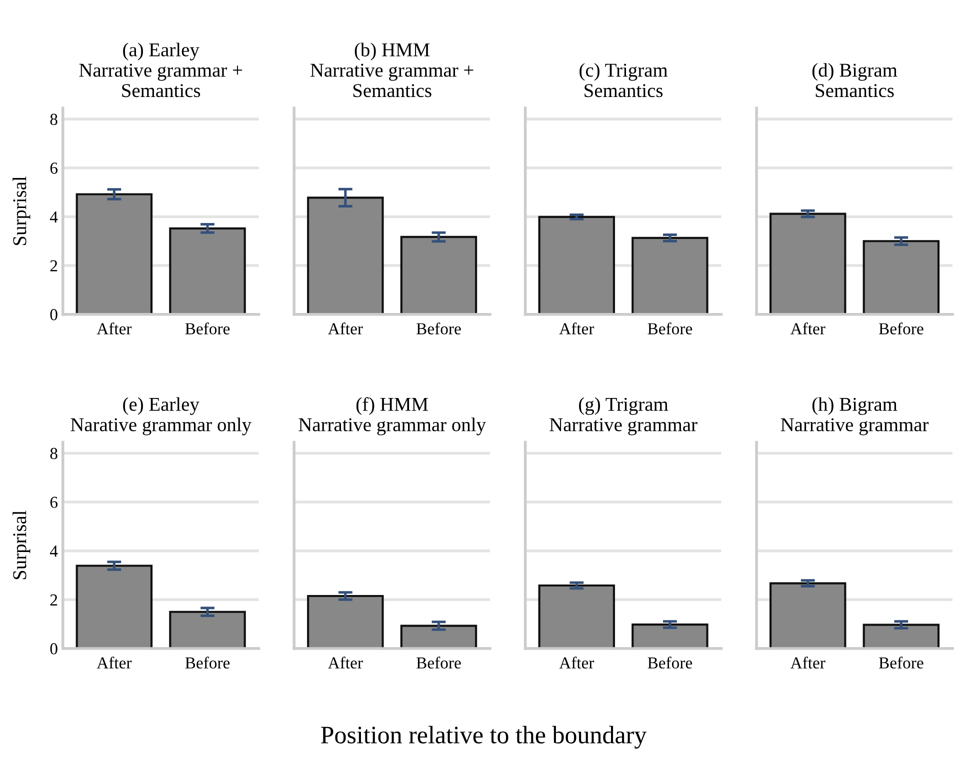 This screenshot has width=967, height=772. Describe the element at coordinates (855, 80) in the screenshot. I see `chart-title: (d) Bigram Semantics` at that location.